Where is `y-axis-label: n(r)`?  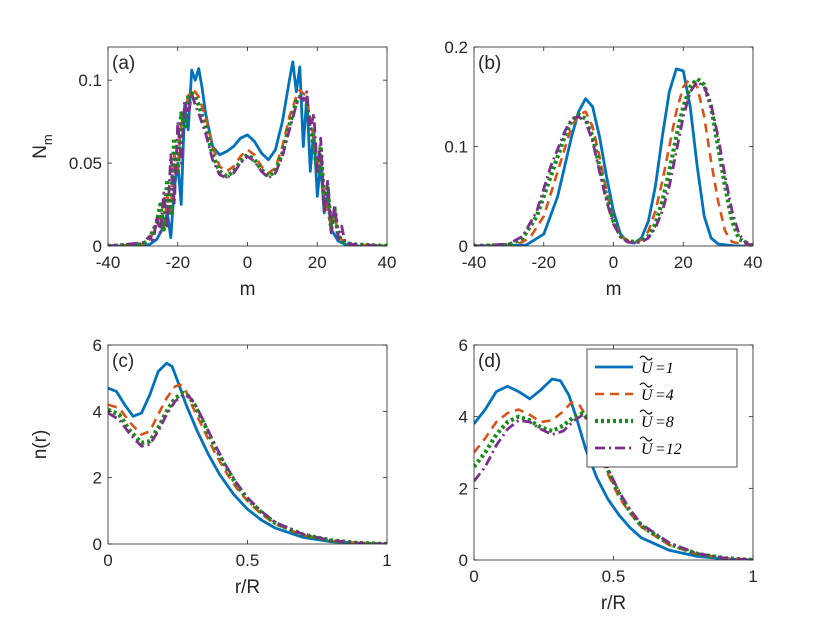 y-axis-label: n(r) is located at coordinates (40, 445).